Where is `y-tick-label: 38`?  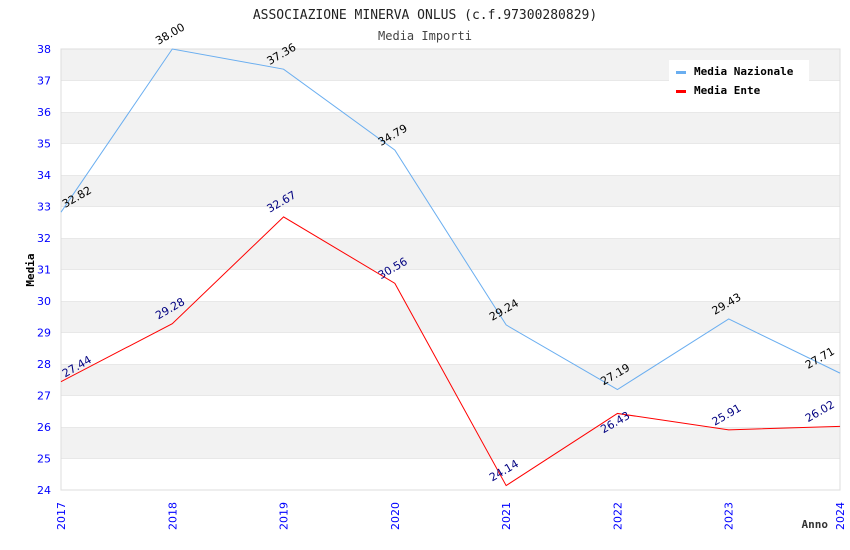 y-tick-label: 38 is located at coordinates (44, 49).